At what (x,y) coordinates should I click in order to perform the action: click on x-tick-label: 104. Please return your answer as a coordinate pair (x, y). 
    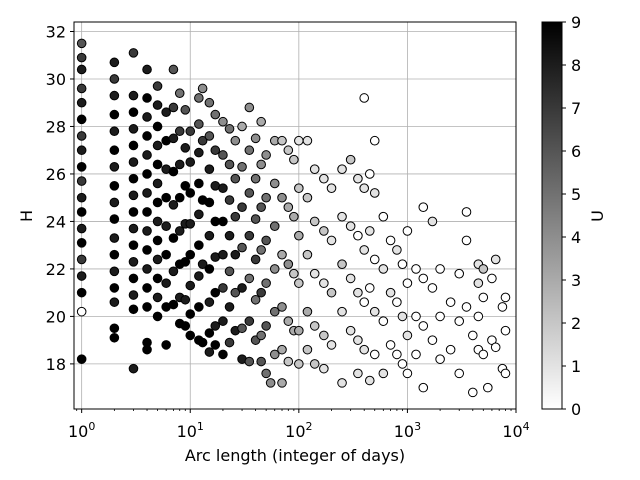
    Looking at the image, I should click on (515, 430).